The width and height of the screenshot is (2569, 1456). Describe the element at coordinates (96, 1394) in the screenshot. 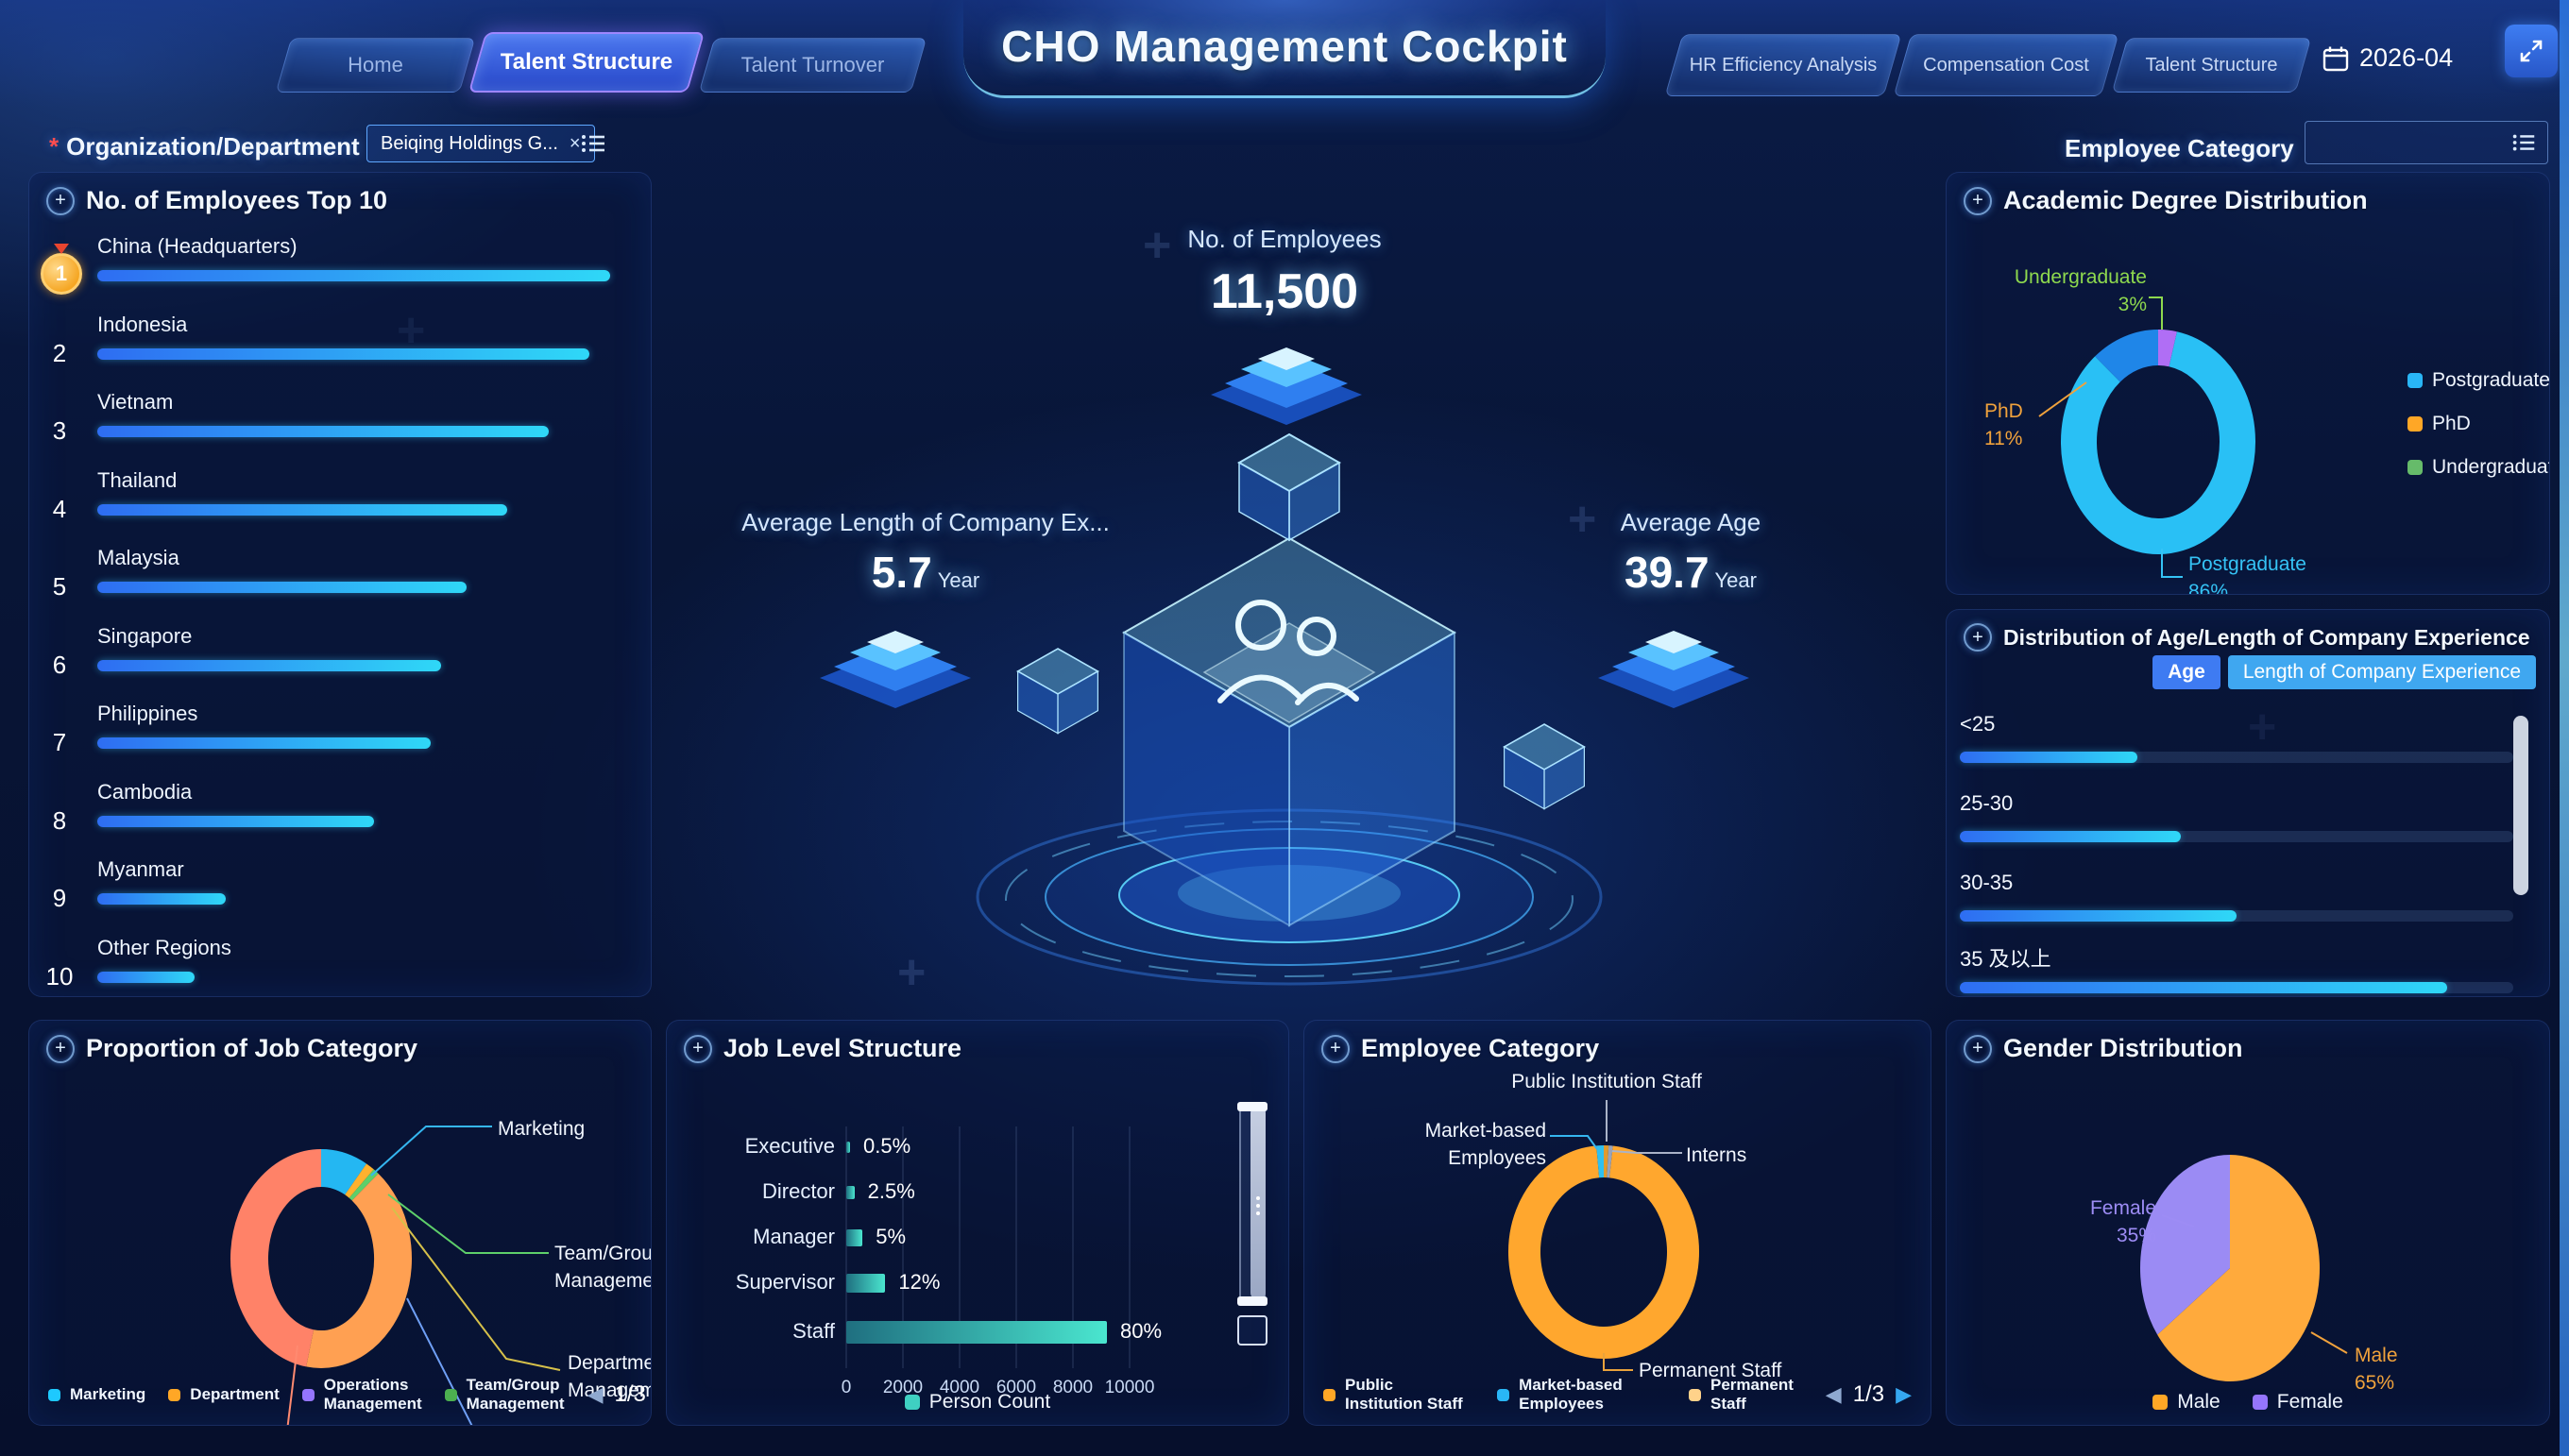

I see `legend-item-marketing: Marketing` at that location.